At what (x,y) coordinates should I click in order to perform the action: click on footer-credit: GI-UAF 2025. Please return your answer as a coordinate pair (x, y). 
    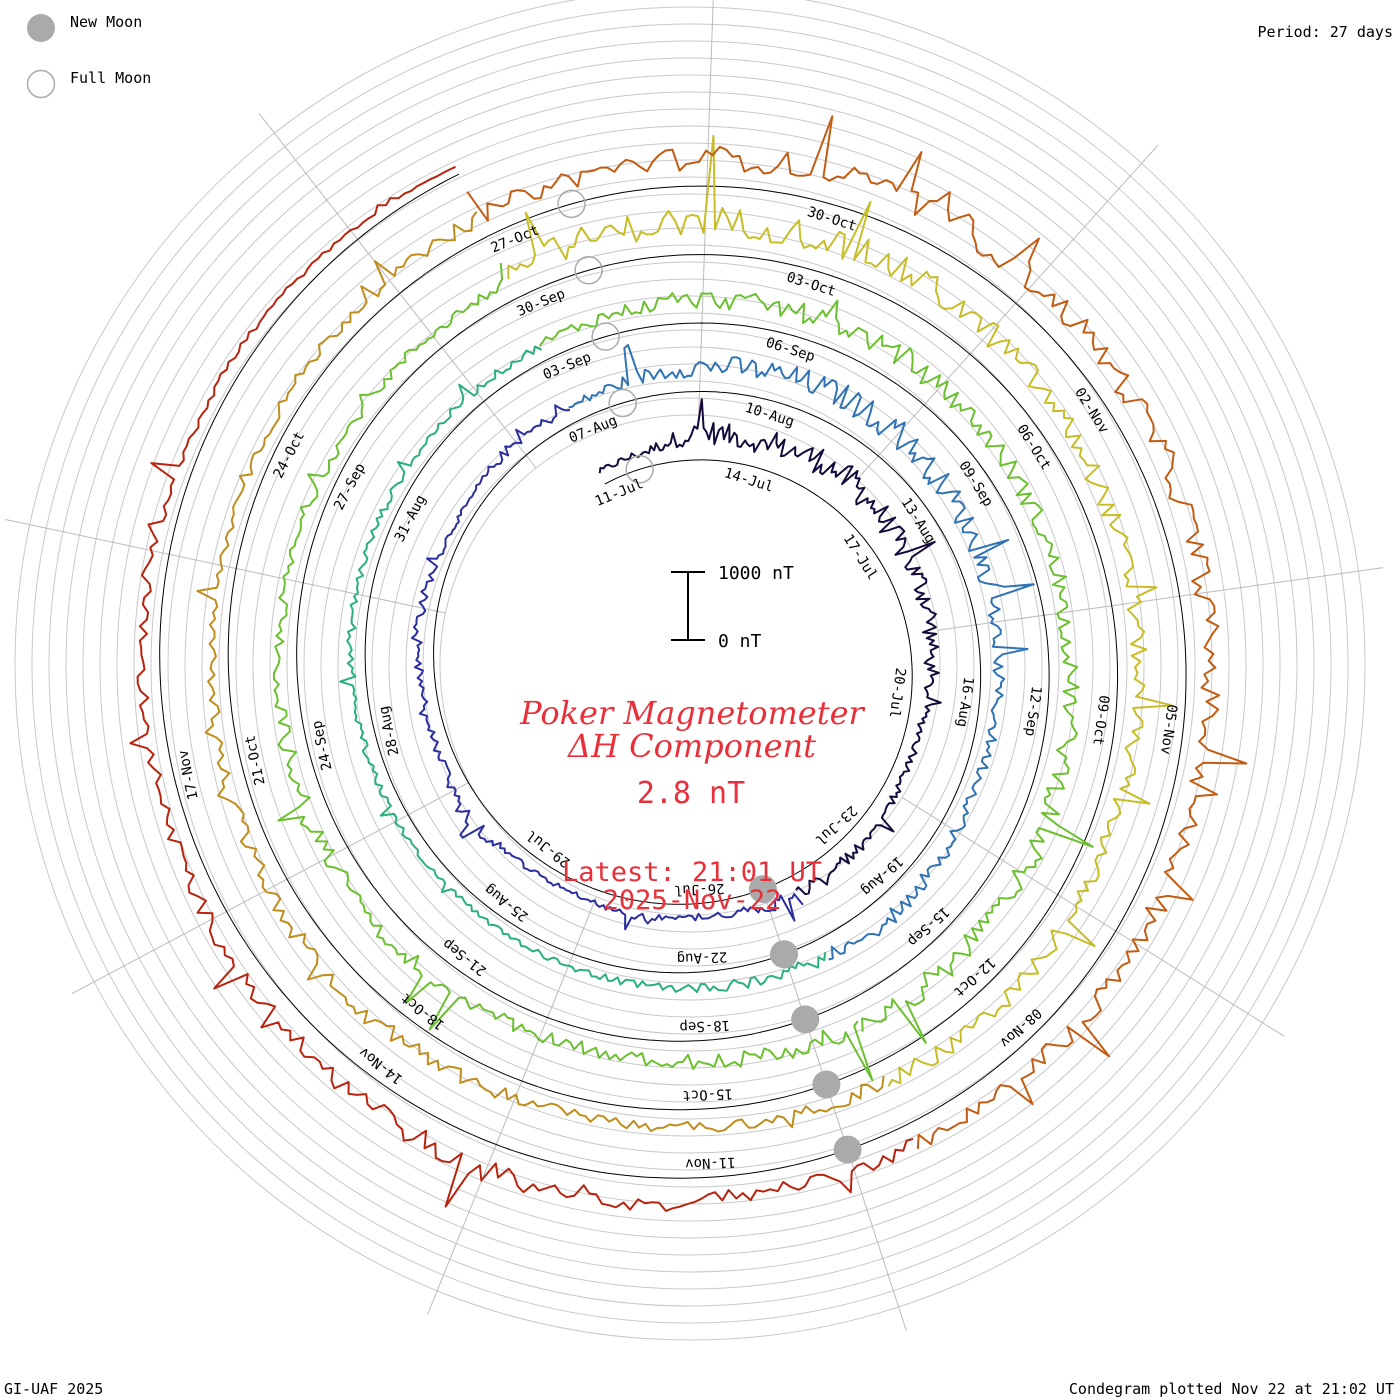
    Looking at the image, I should click on (54, 1389).